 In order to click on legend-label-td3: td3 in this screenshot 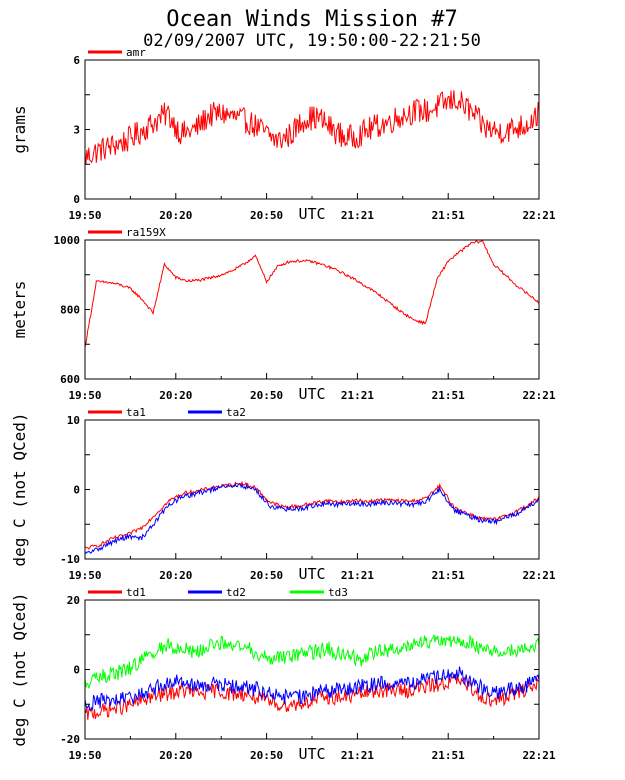, I will do `click(338, 592)`.